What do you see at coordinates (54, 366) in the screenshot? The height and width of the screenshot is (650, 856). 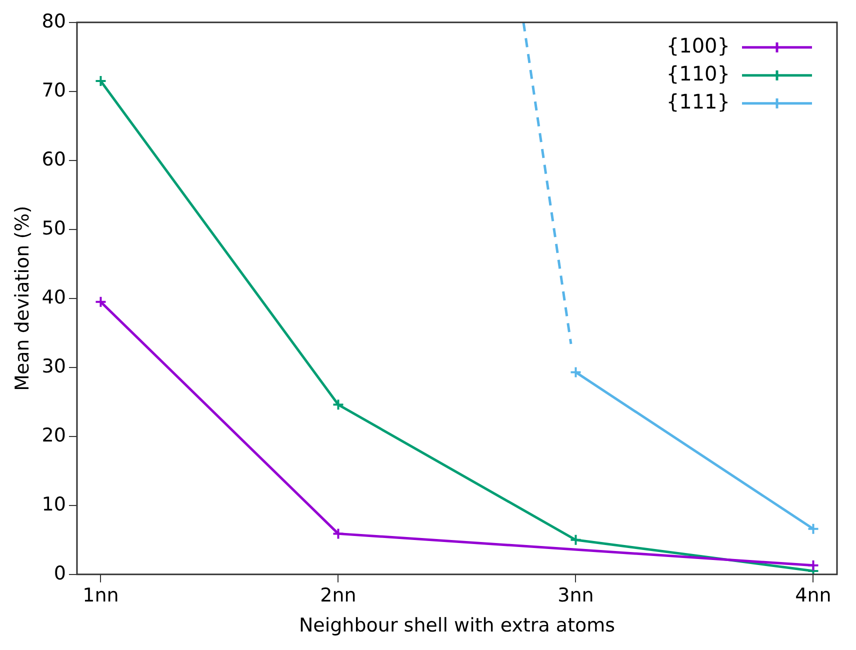 I see `y-tick-label: 30` at bounding box center [54, 366].